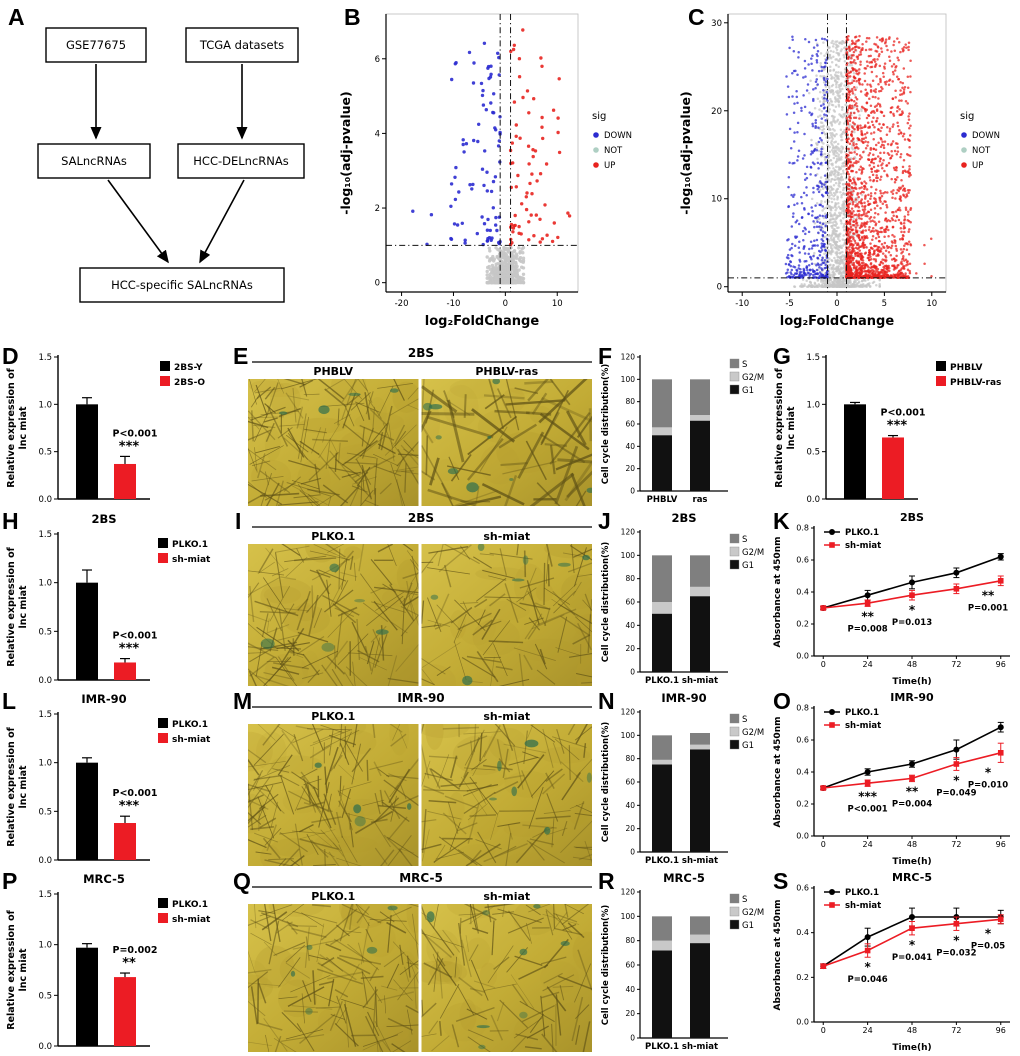 Image resolution: width=1020 pixels, height=1056 pixels. What do you see at coordinates (696, 17) in the screenshot?
I see `panel-C-label: C` at bounding box center [696, 17].